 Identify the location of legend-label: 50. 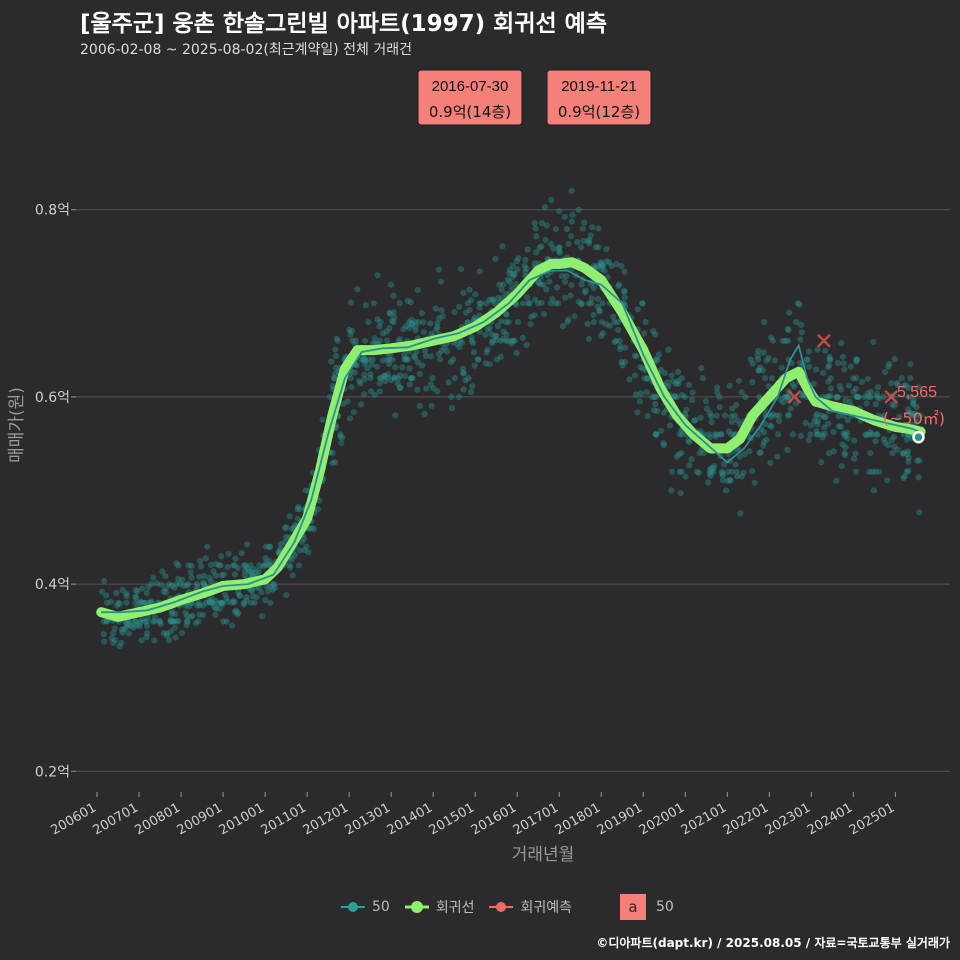
(381, 907).